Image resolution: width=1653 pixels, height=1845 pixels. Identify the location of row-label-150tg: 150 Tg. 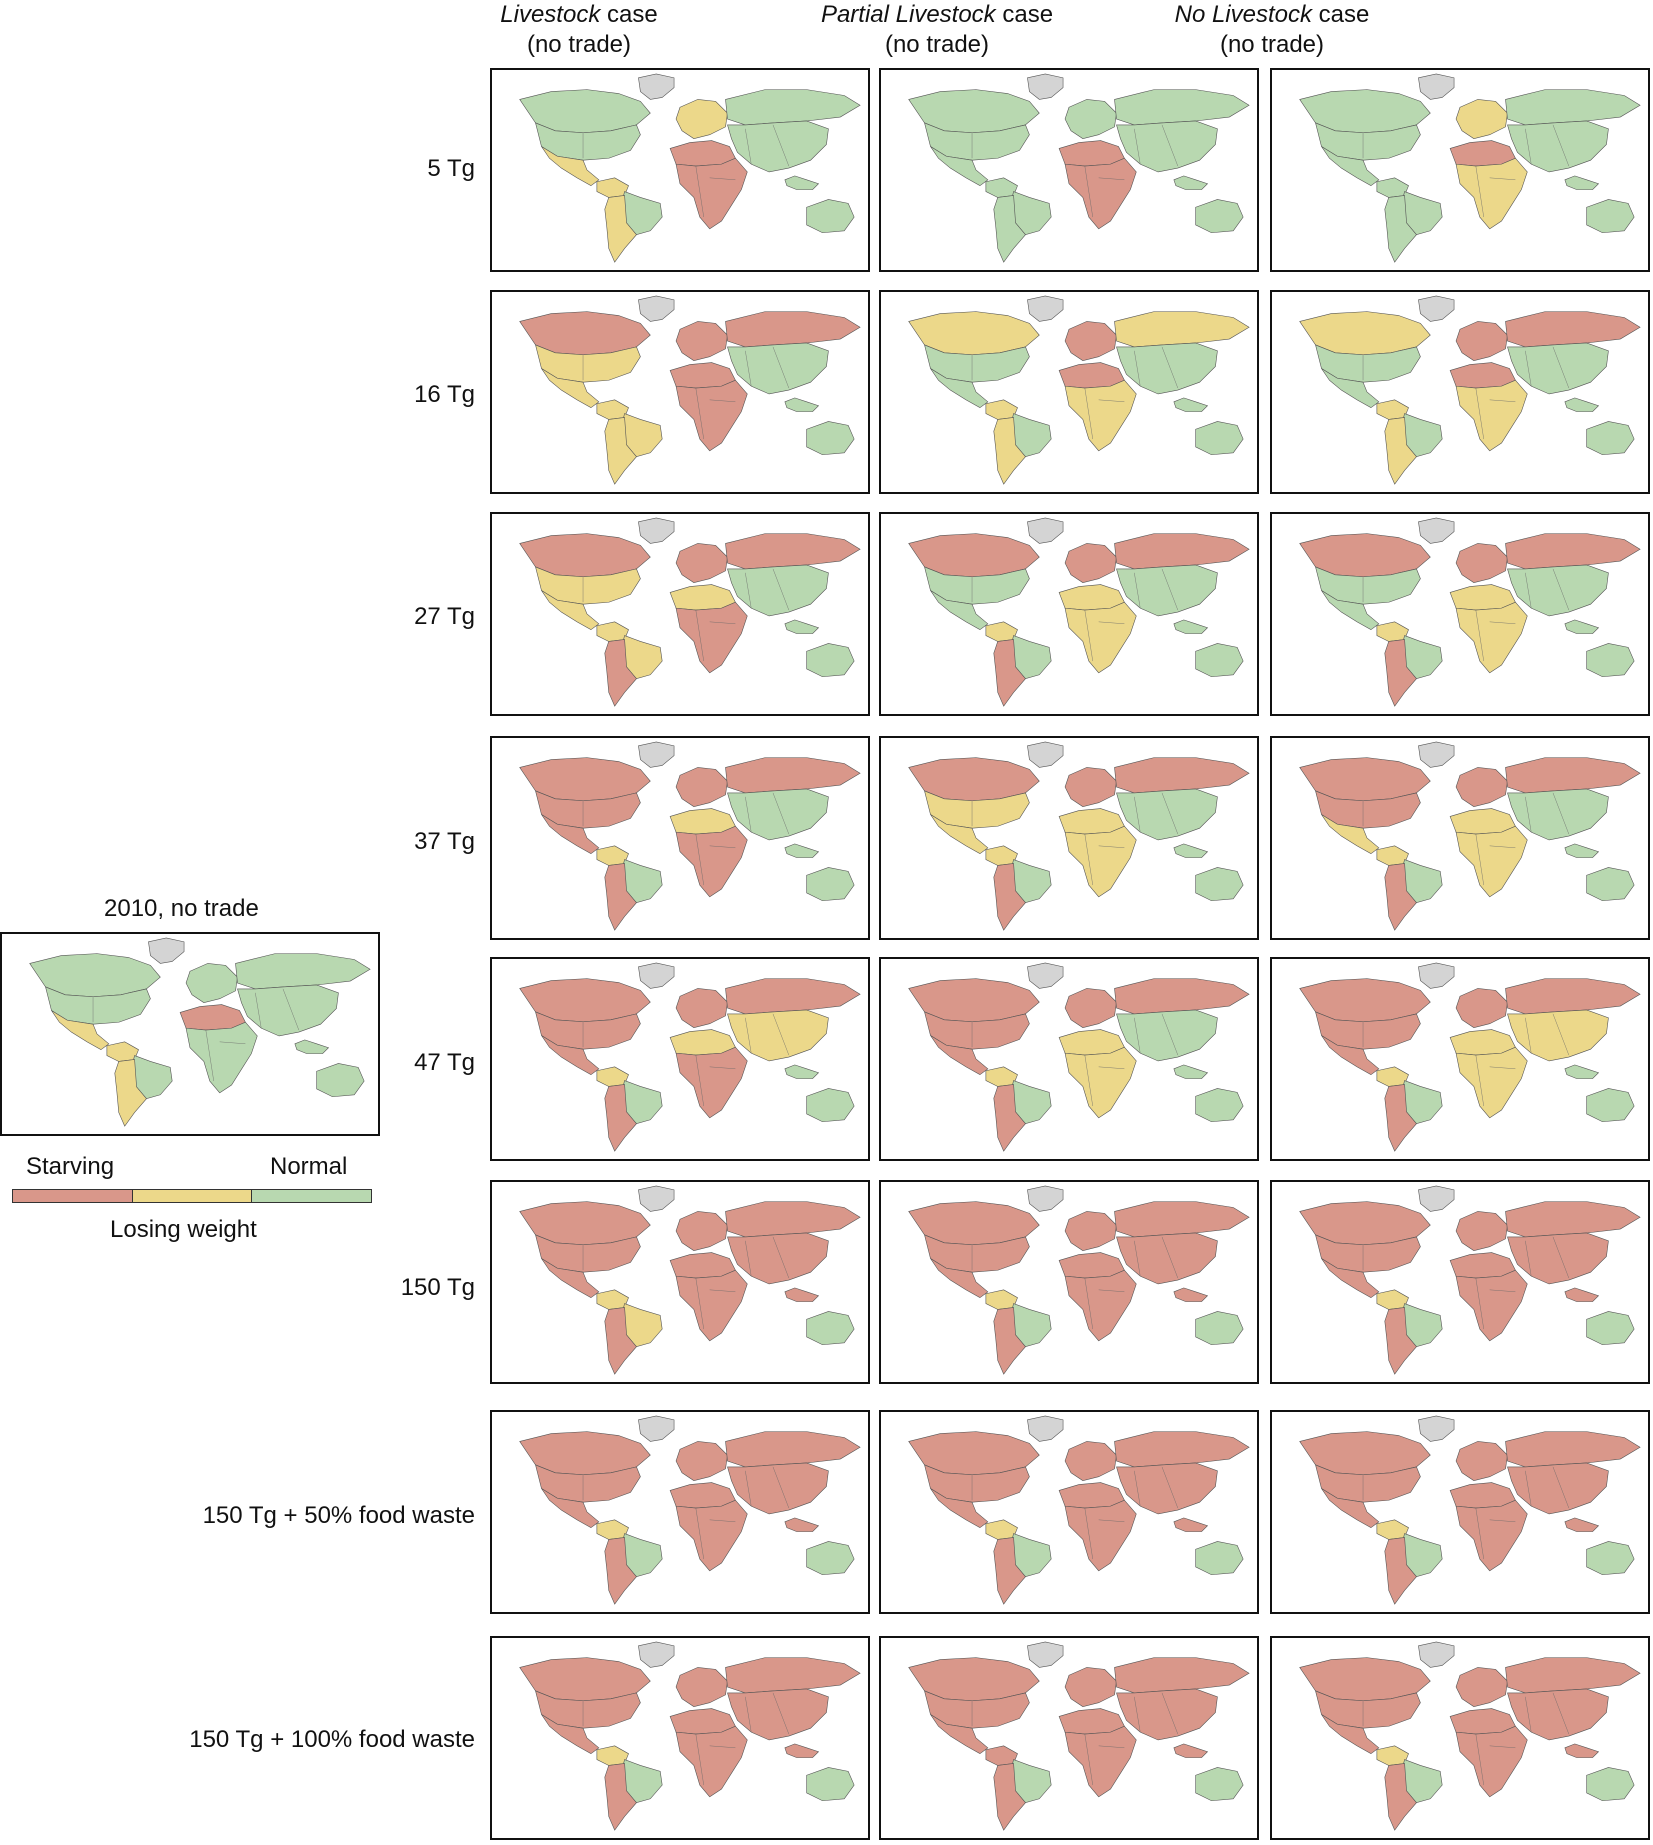
(437, 1287).